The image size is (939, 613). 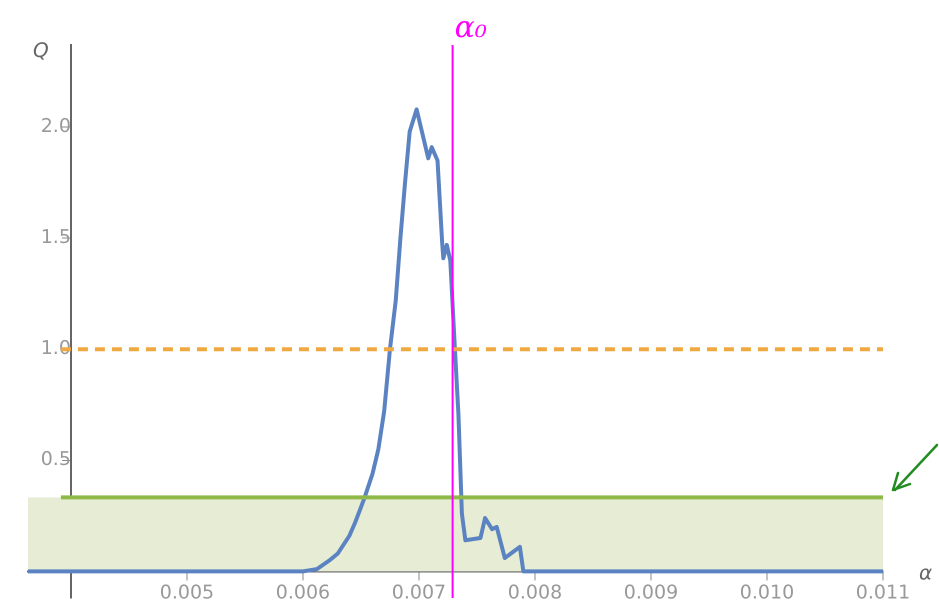 I want to click on y-axis-title: Q, so click(x=41, y=50).